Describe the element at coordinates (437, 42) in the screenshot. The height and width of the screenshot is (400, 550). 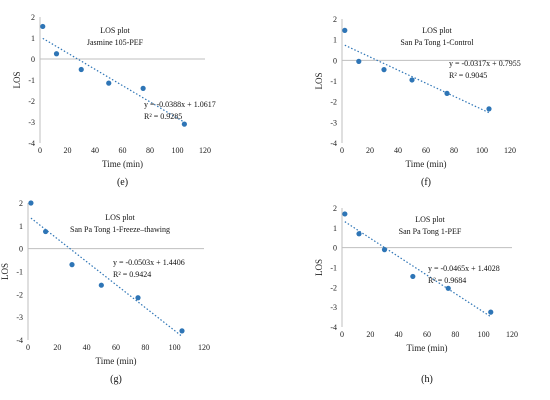
I see `chart-subtitle: San Pa Tong 1-Control` at that location.